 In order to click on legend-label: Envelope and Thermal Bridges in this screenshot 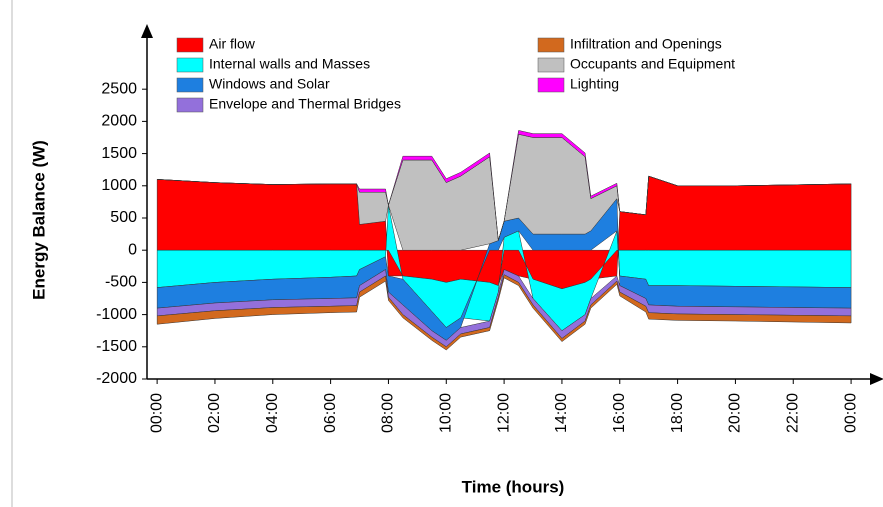, I will do `click(305, 104)`.